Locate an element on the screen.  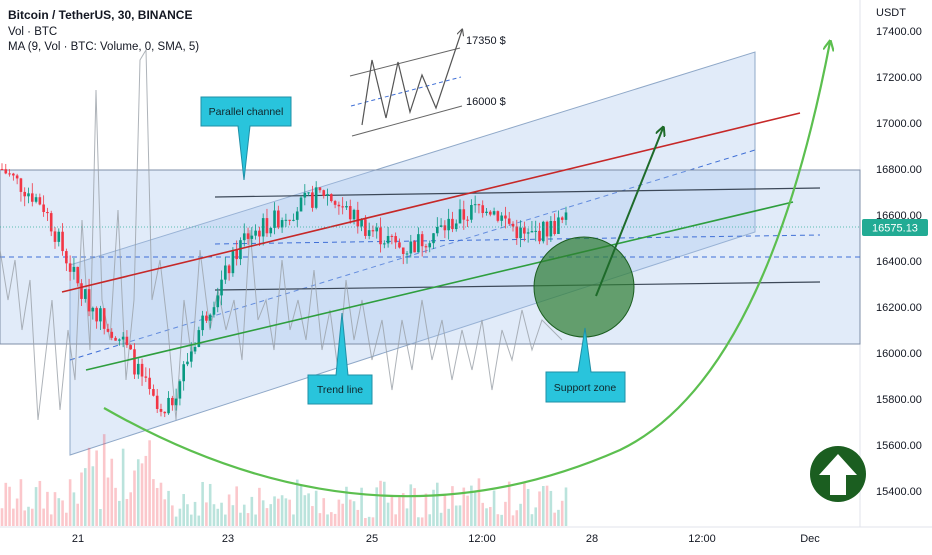
trend-line-callout: Trend line is located at coordinates (340, 358).